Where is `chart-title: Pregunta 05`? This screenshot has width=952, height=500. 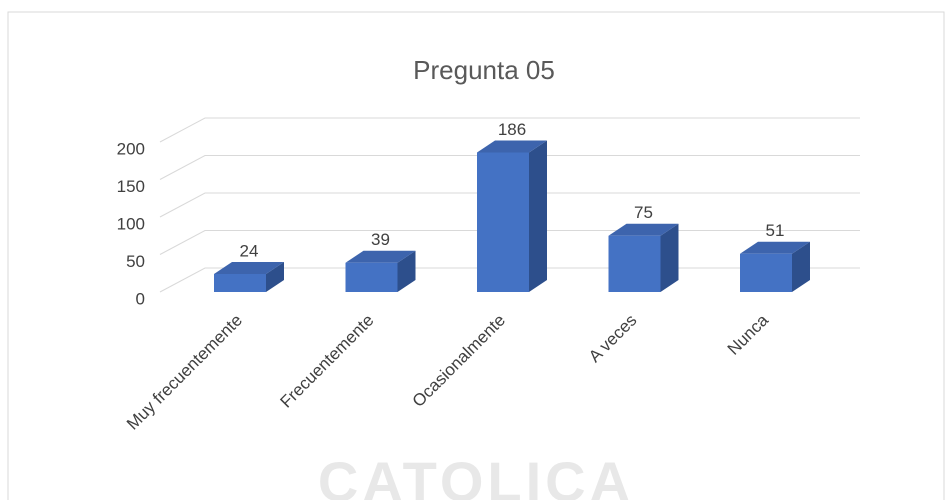 chart-title: Pregunta 05 is located at coordinates (484, 70).